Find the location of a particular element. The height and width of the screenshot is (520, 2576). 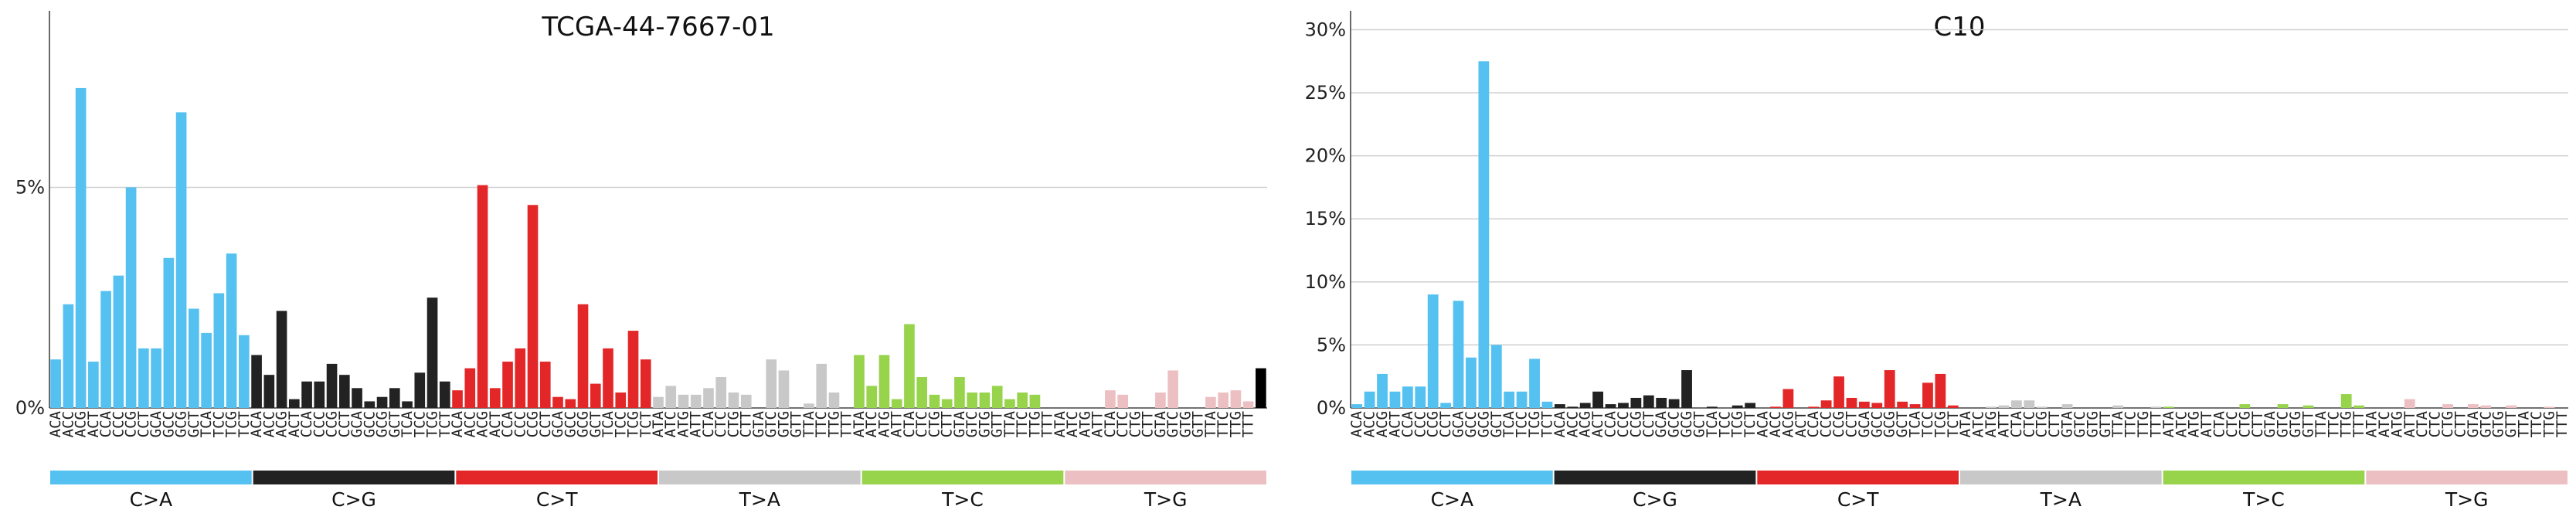

x-tick-label: CCT is located at coordinates (1851, 424).